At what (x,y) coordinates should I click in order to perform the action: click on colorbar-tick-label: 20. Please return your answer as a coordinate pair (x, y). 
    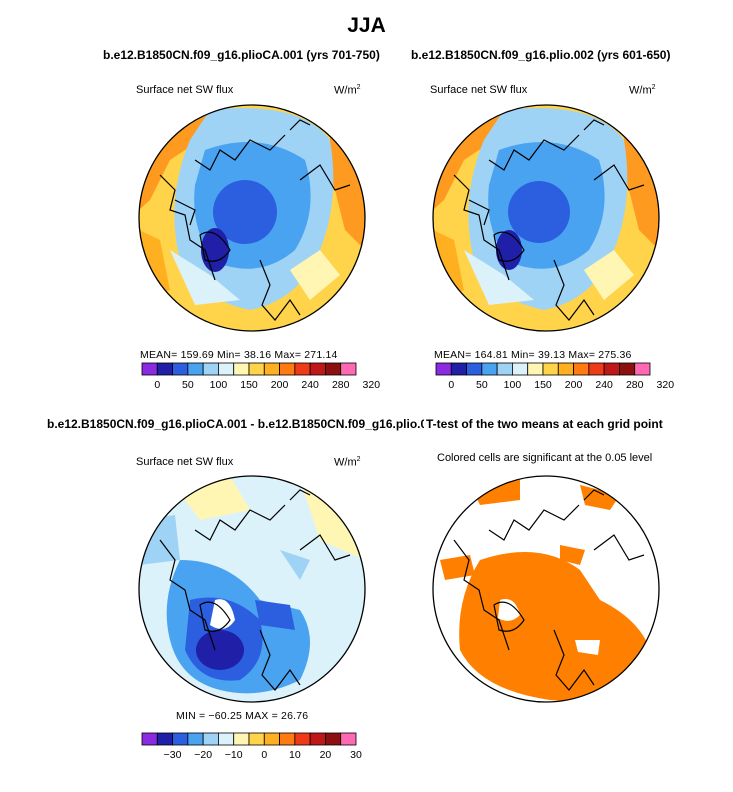
    Looking at the image, I should click on (326, 755).